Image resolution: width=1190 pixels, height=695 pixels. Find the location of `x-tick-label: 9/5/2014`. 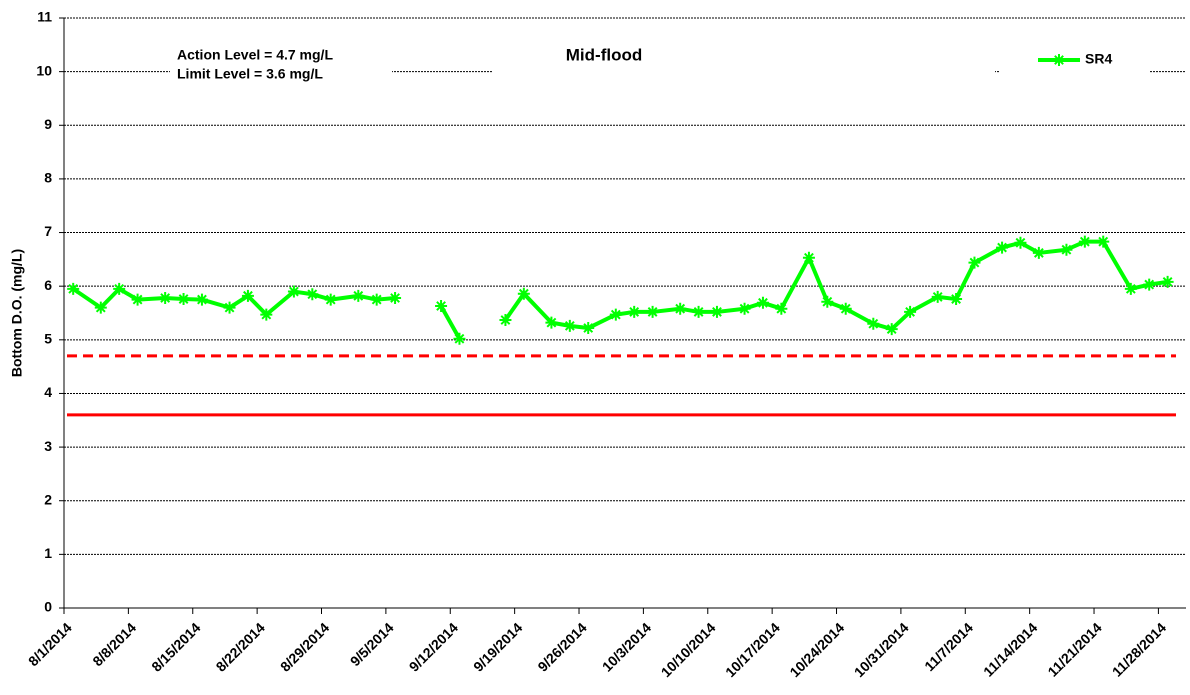

x-tick-label: 9/5/2014 is located at coordinates (372, 644).